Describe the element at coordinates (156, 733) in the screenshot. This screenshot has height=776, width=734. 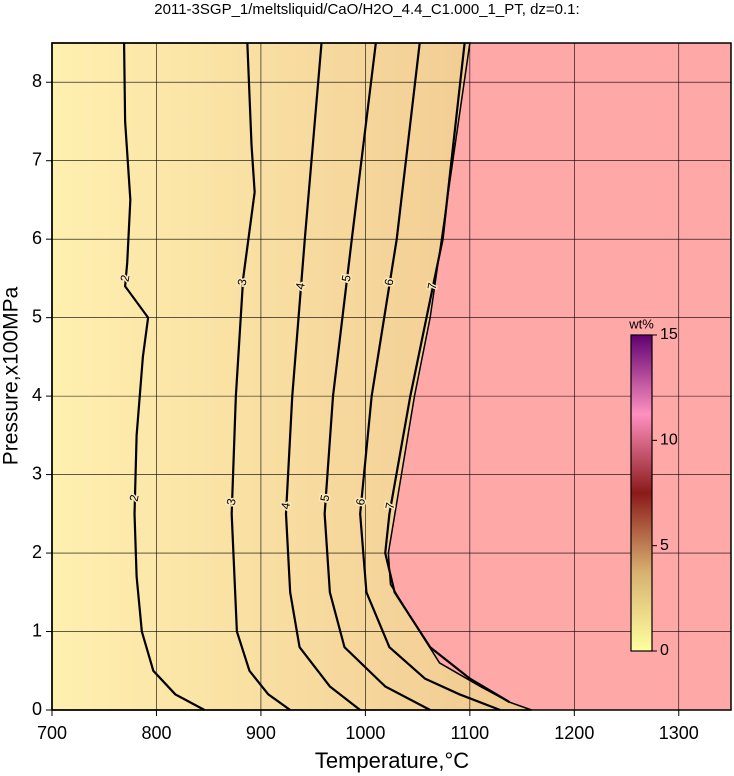
I see `x-tick-label: 800` at that location.